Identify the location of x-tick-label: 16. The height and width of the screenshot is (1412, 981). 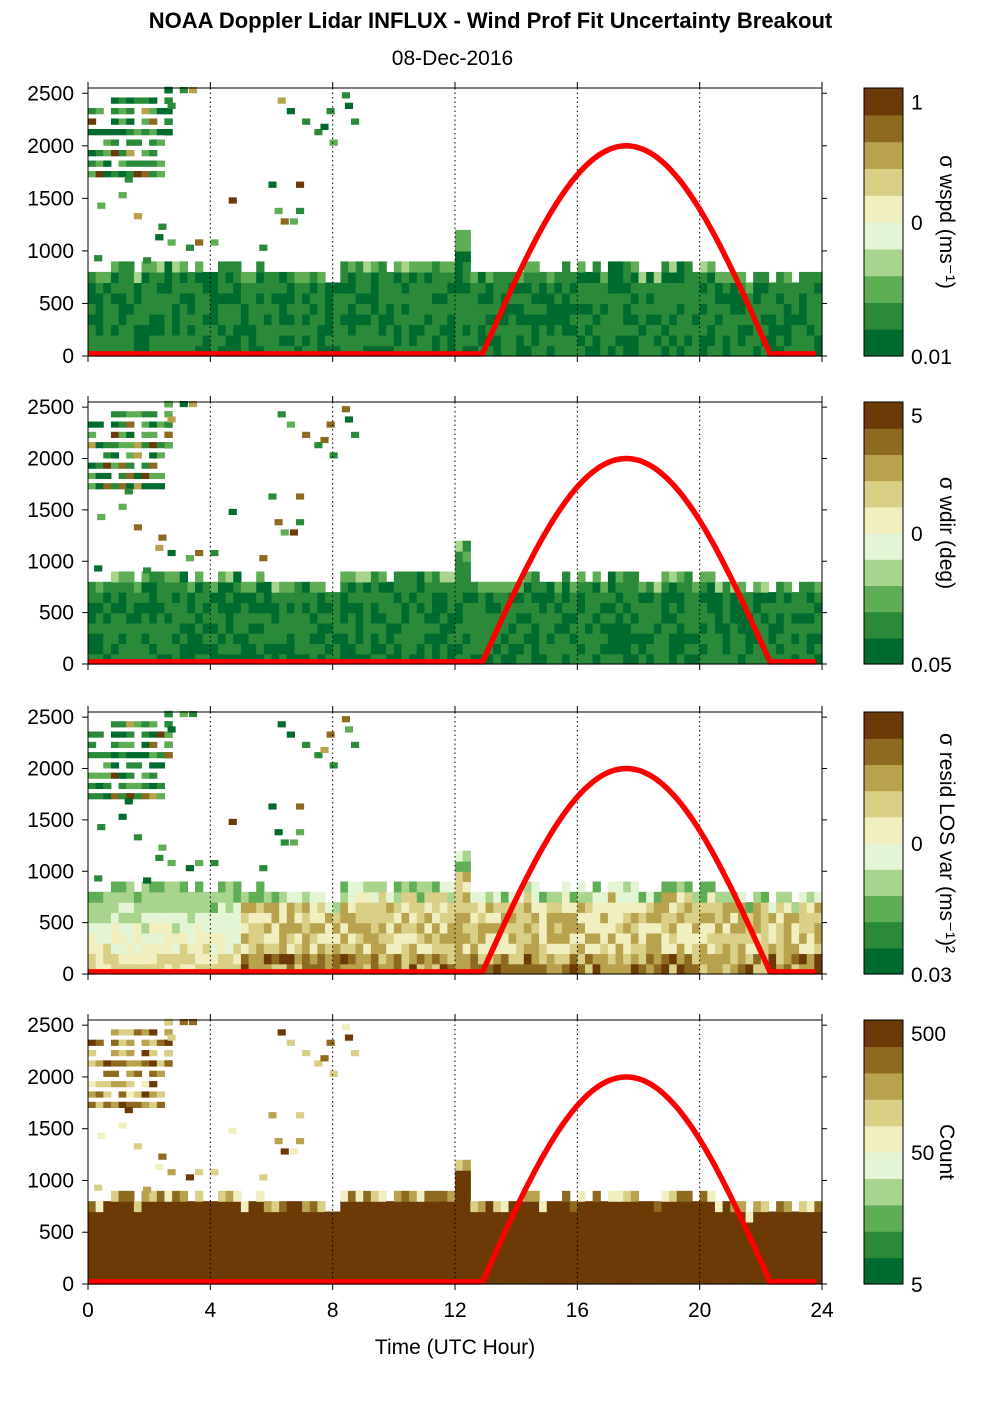
(577, 1310).